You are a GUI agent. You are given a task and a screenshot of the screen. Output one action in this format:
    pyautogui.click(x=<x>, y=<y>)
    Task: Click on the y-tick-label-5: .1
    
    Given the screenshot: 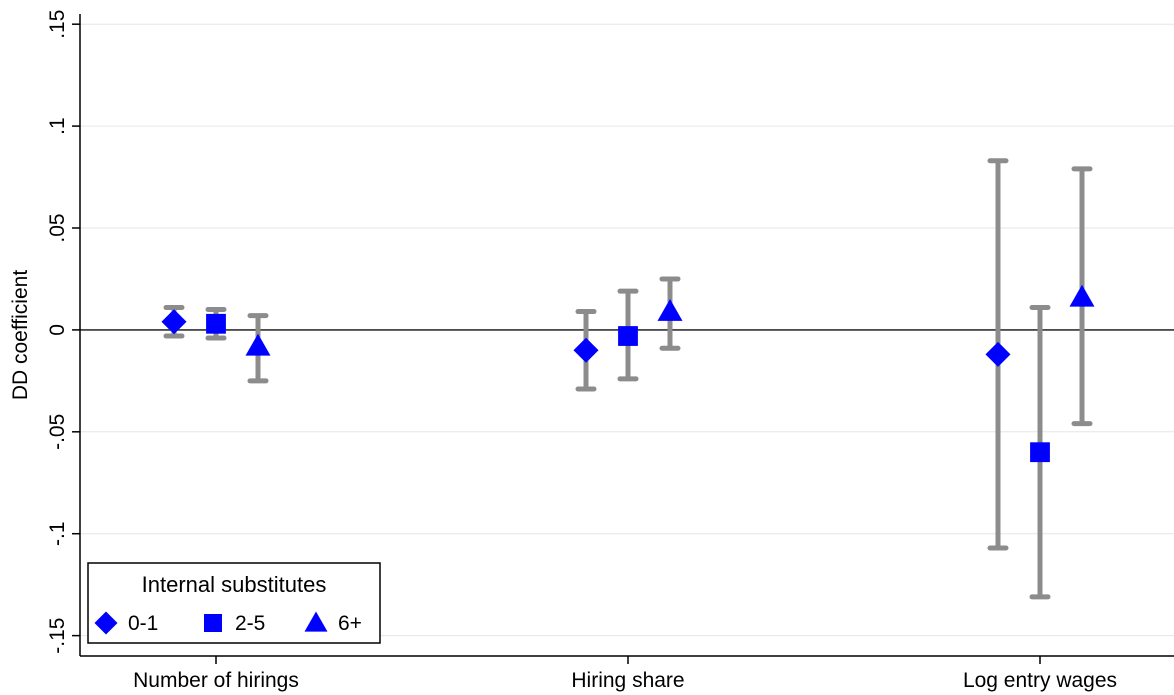 What is the action you would take?
    pyautogui.click(x=57, y=126)
    